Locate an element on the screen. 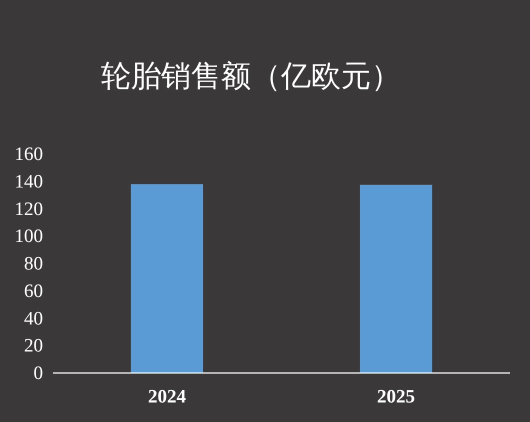 The image size is (530, 422). y-tick-label: 80 is located at coordinates (33, 264).